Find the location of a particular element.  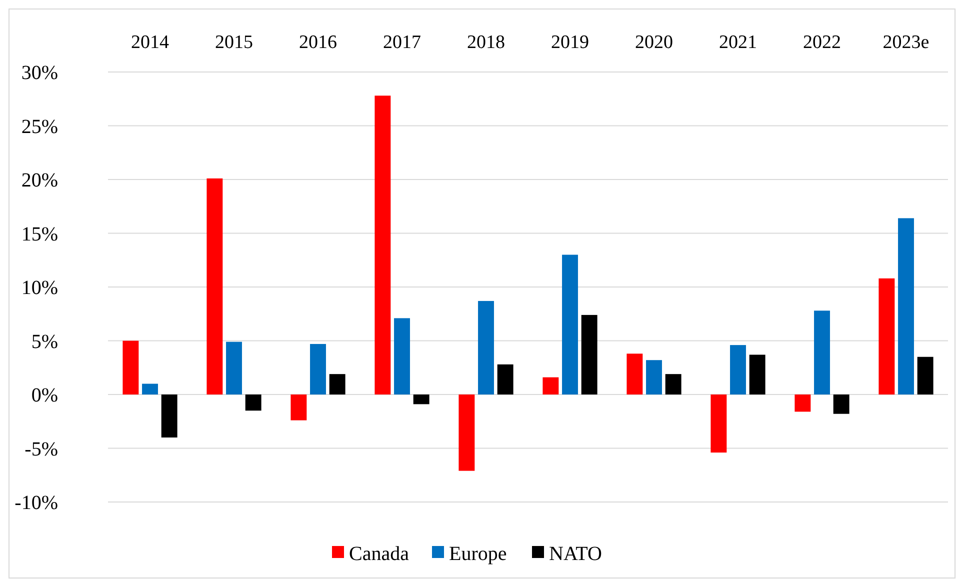

x-tick-label: 2019 is located at coordinates (570, 42).